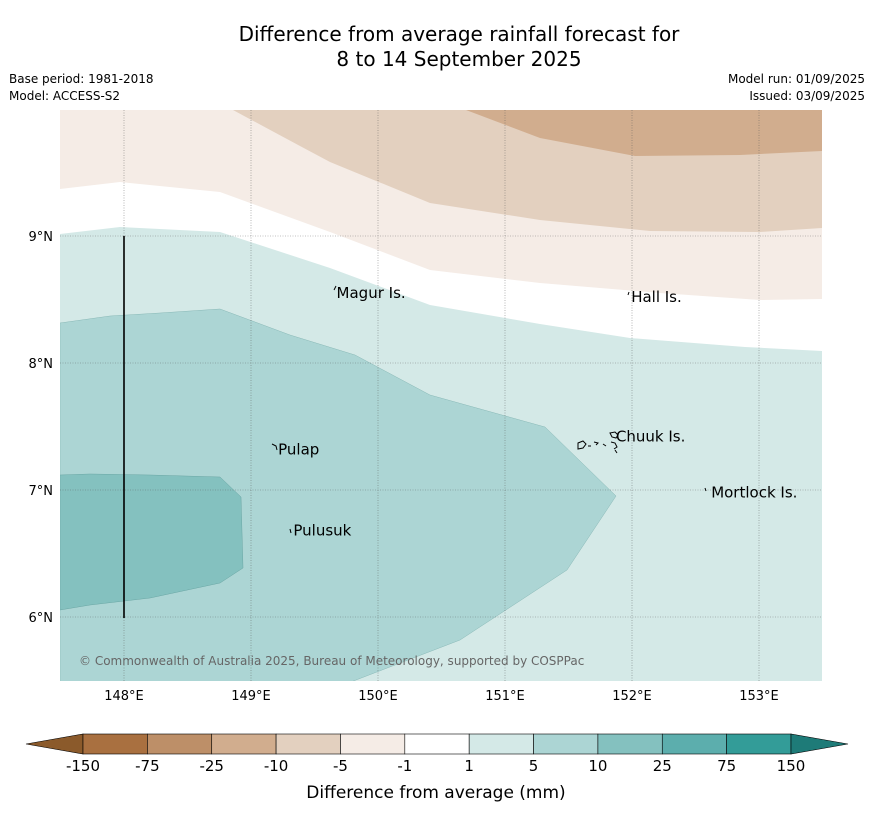 The width and height of the screenshot is (873, 816). I want to click on colorbar-tick-label: 150, so click(791, 766).